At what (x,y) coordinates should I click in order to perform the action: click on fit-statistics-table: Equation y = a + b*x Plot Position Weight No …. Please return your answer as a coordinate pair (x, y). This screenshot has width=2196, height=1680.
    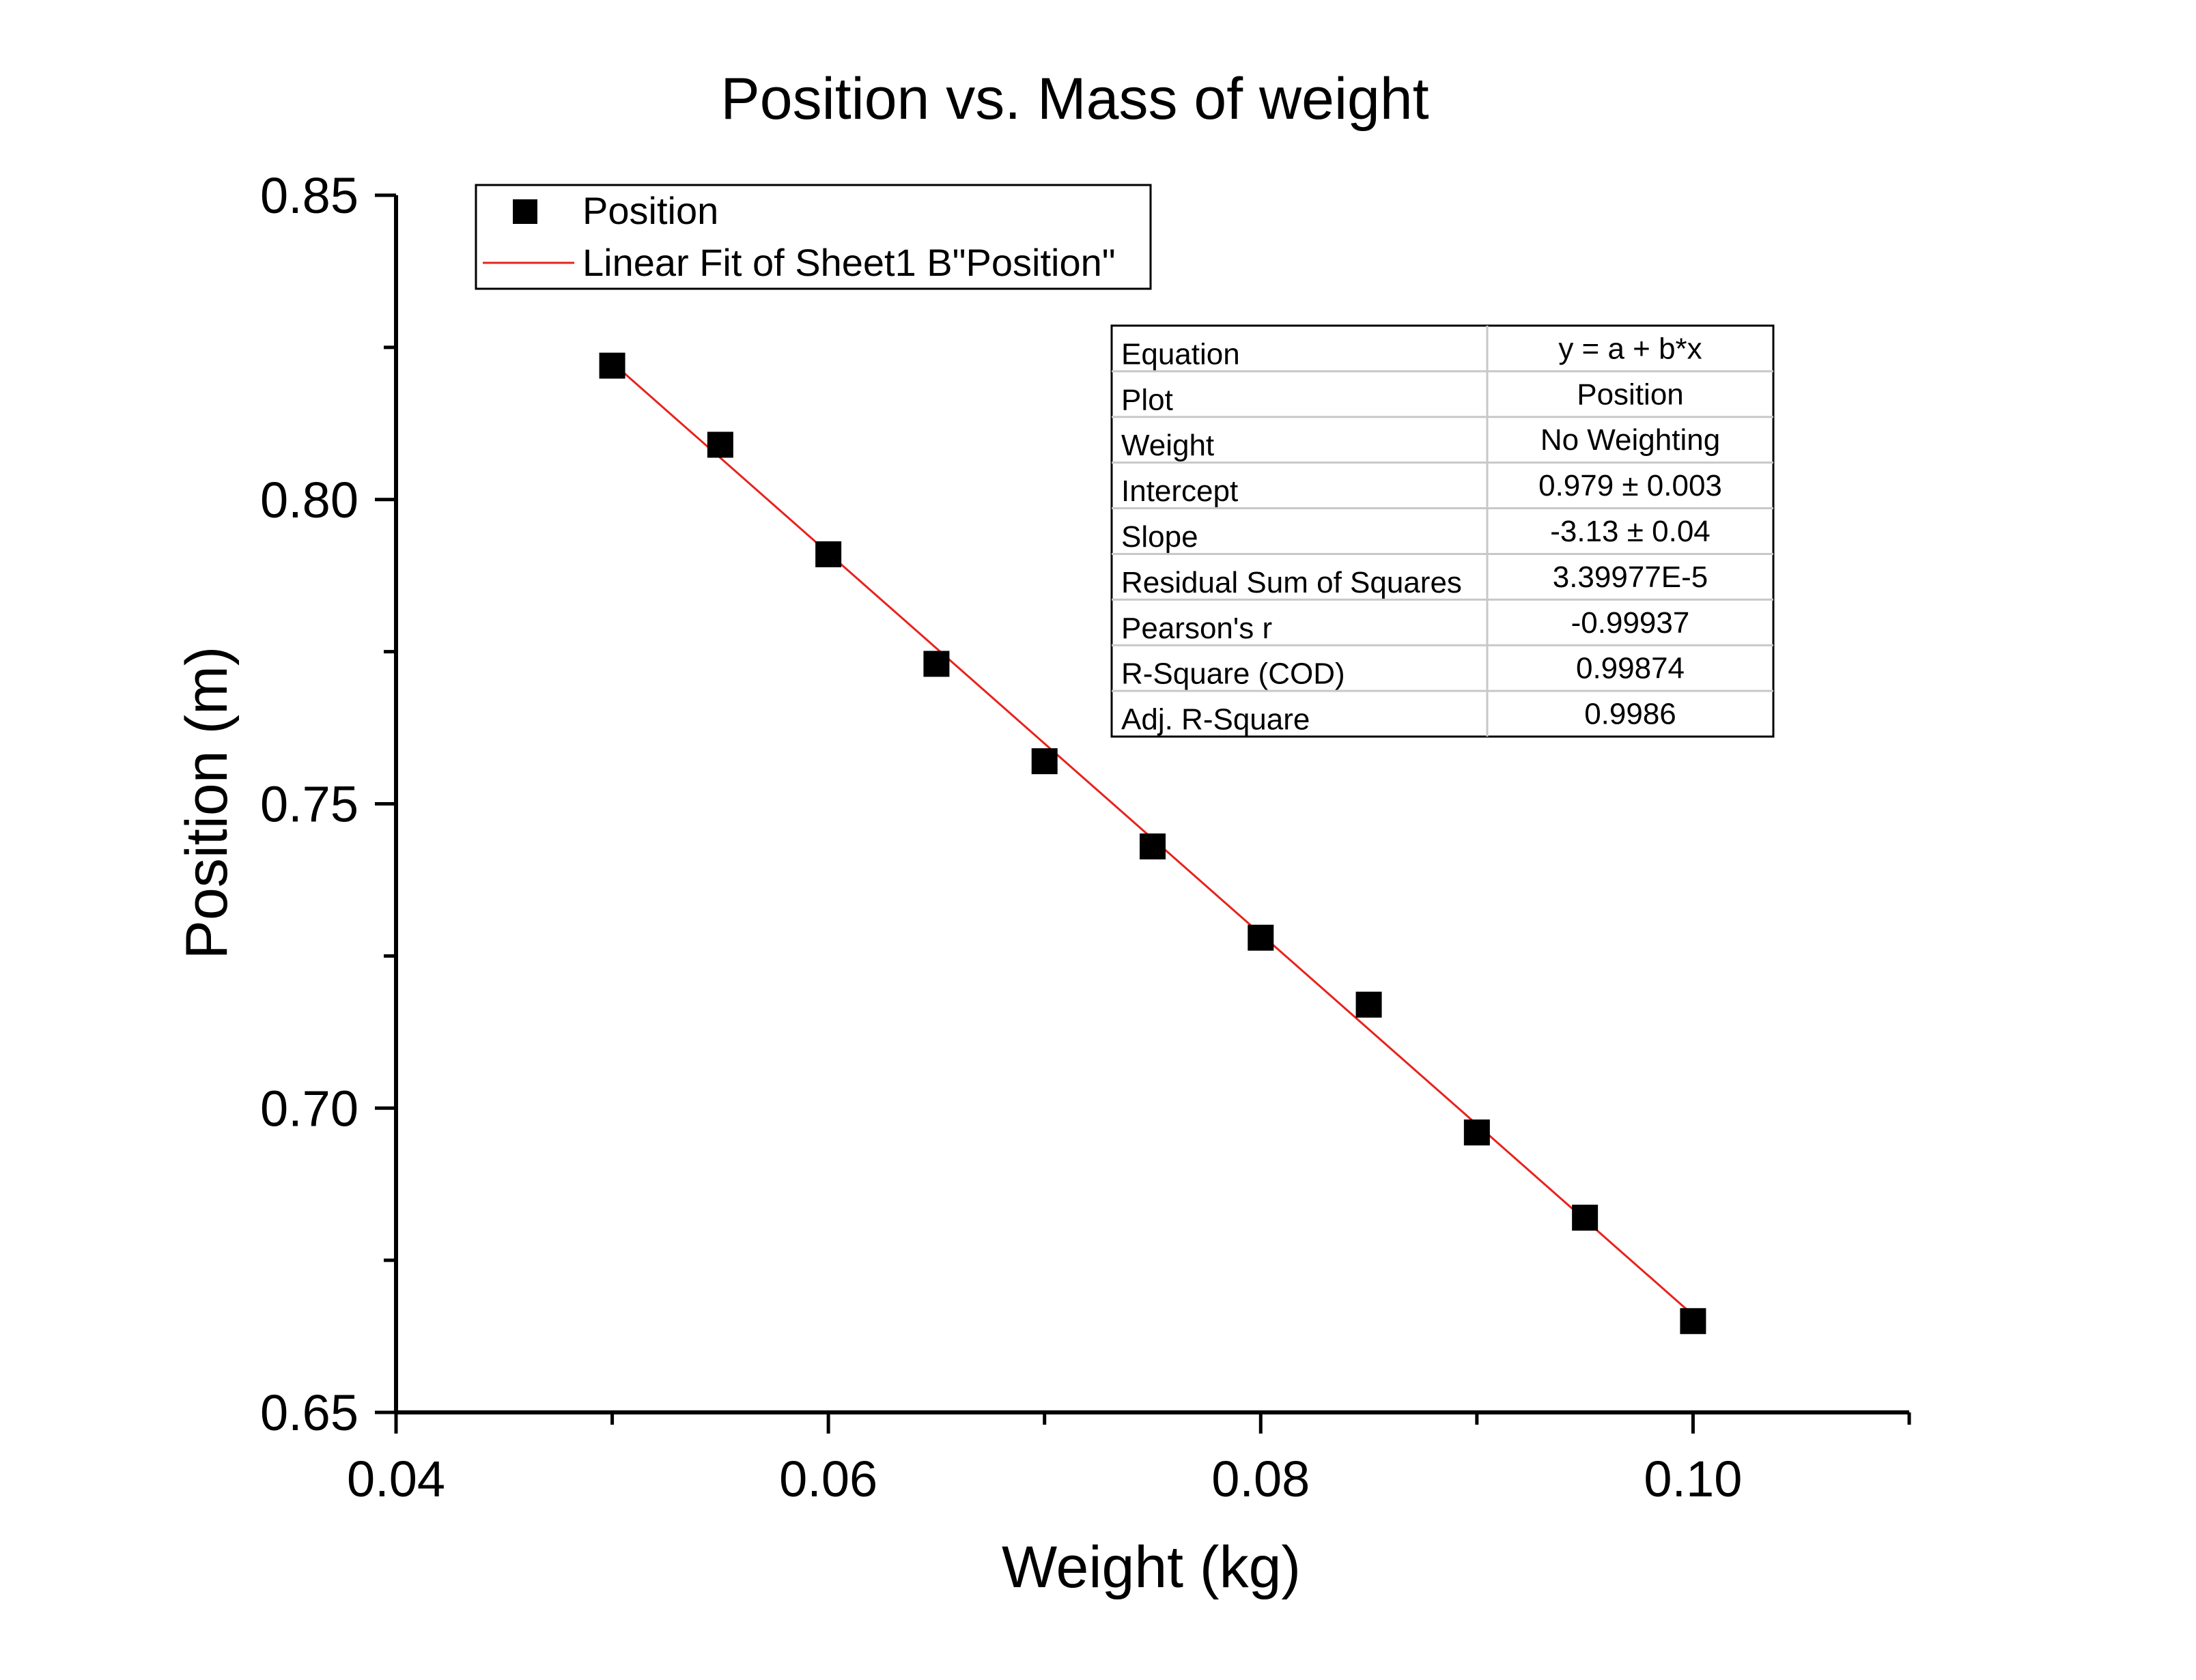
    Looking at the image, I should click on (1443, 531).